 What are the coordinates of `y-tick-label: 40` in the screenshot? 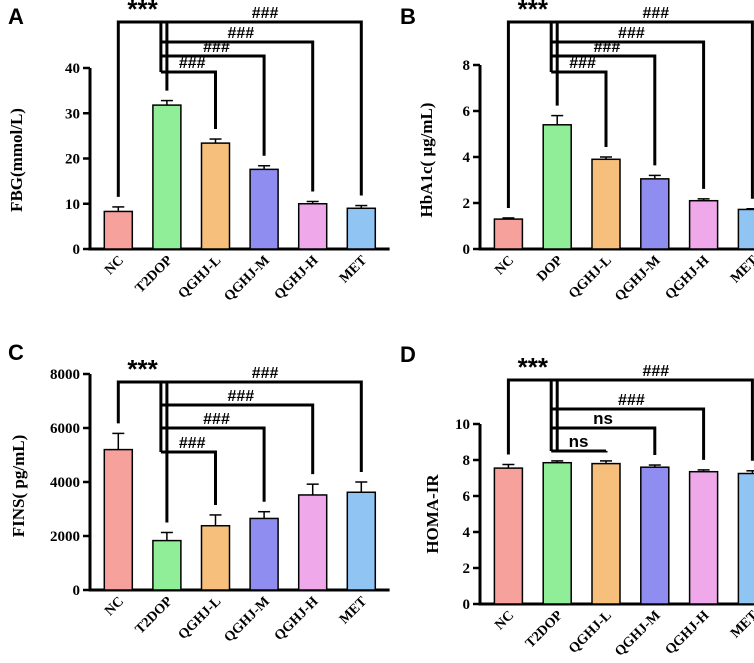 It's located at (72, 69).